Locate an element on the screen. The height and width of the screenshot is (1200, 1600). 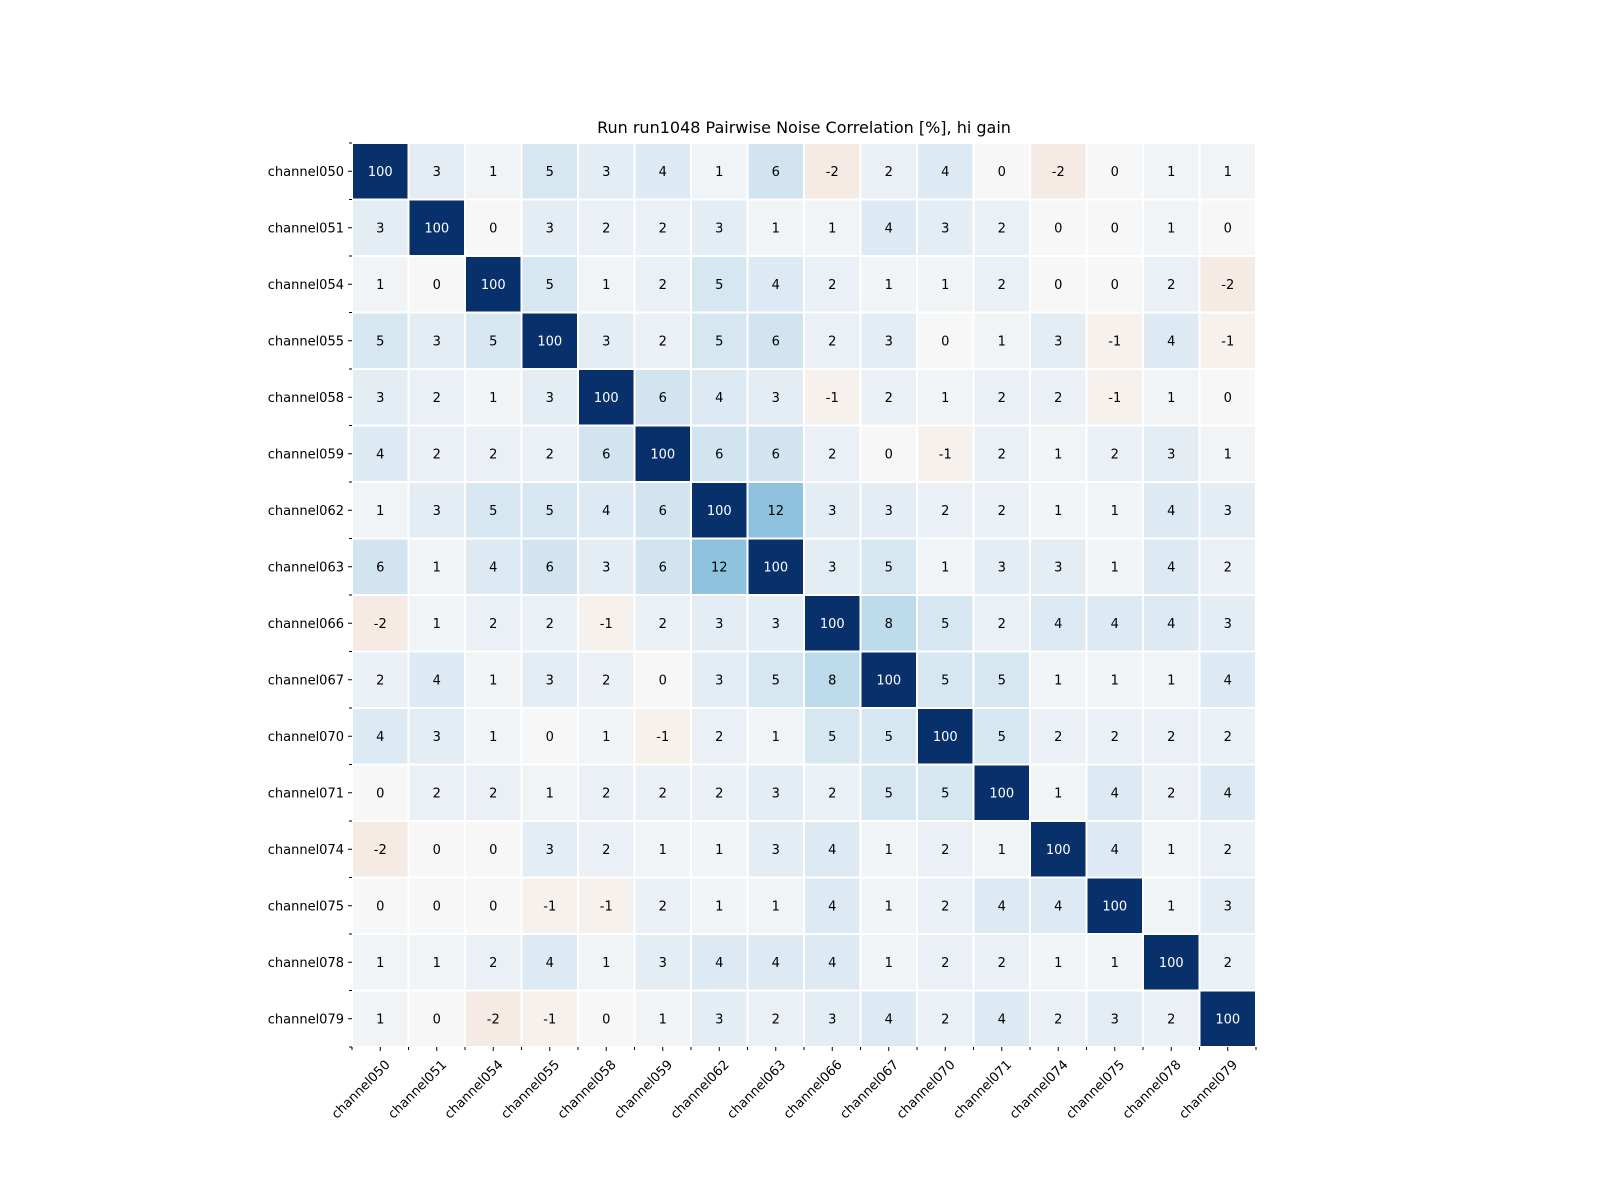
cell-value-label: -2 is located at coordinates (493, 1019).